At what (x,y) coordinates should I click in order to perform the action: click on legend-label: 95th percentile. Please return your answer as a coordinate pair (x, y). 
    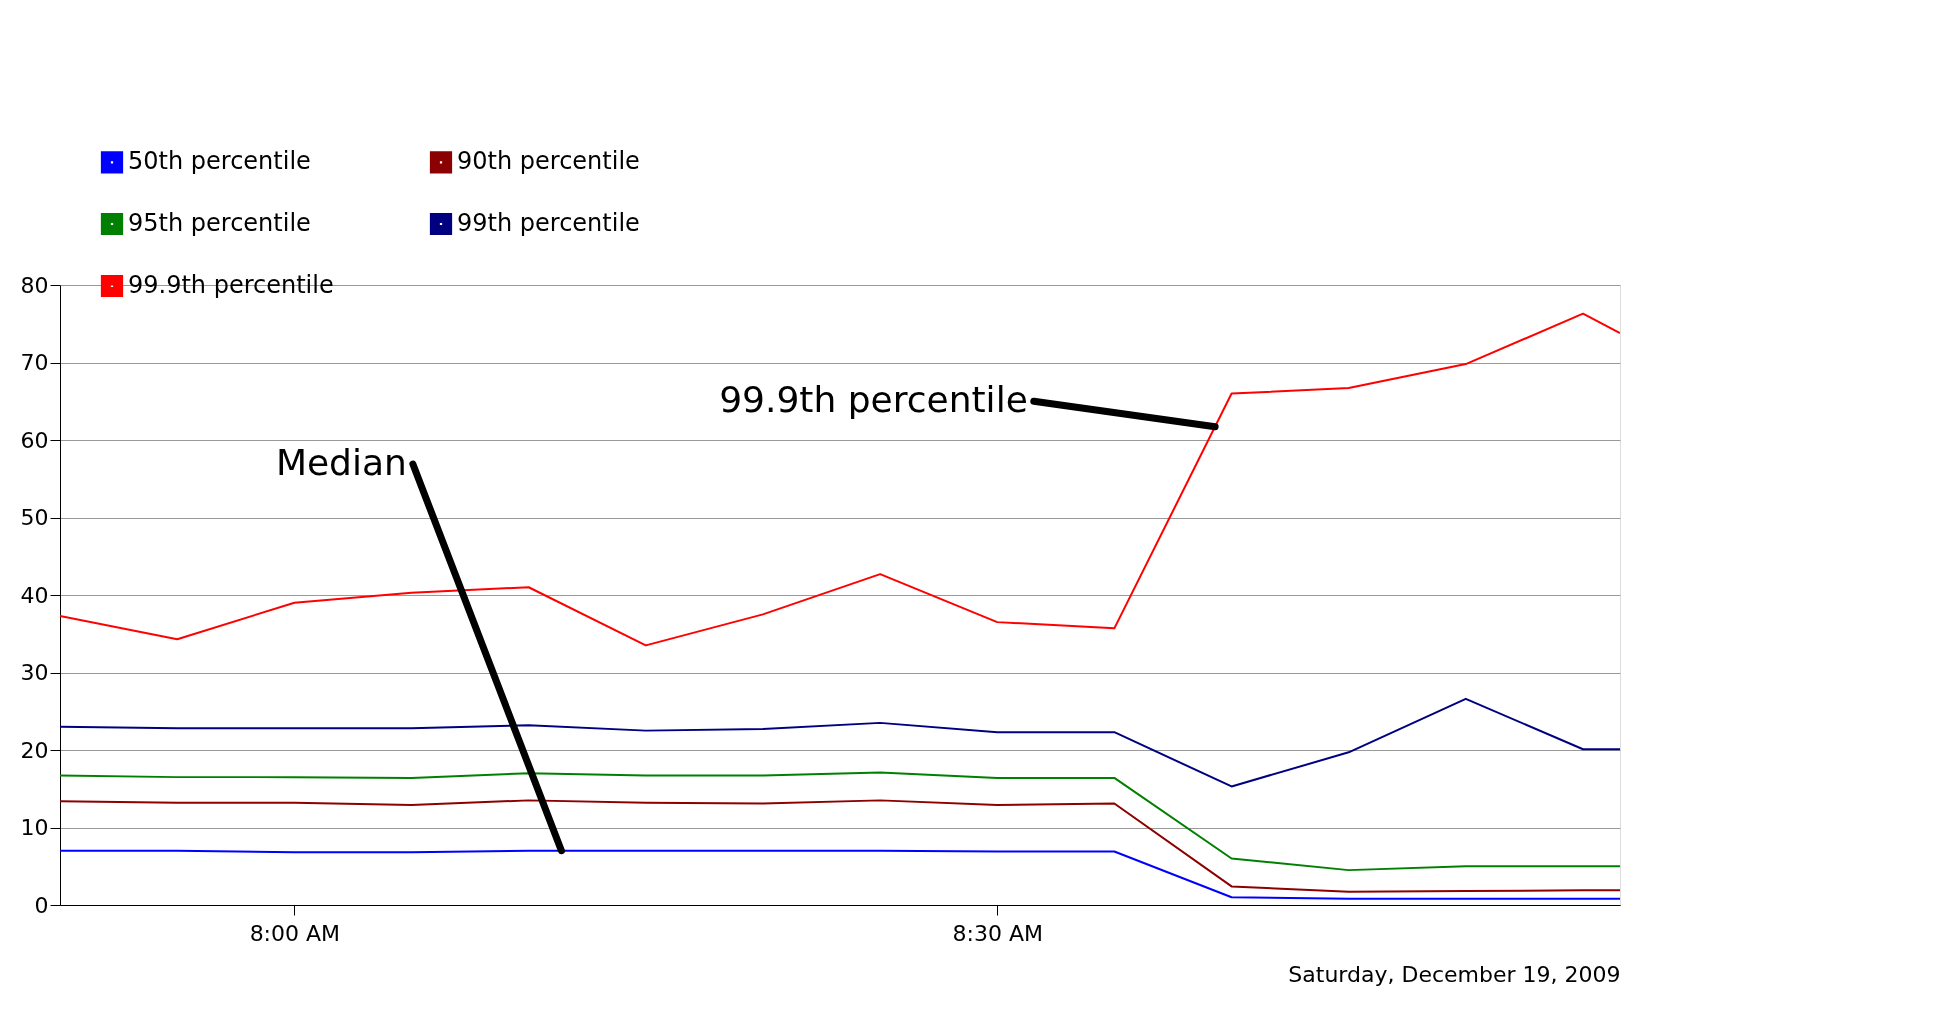
    Looking at the image, I should click on (219, 223).